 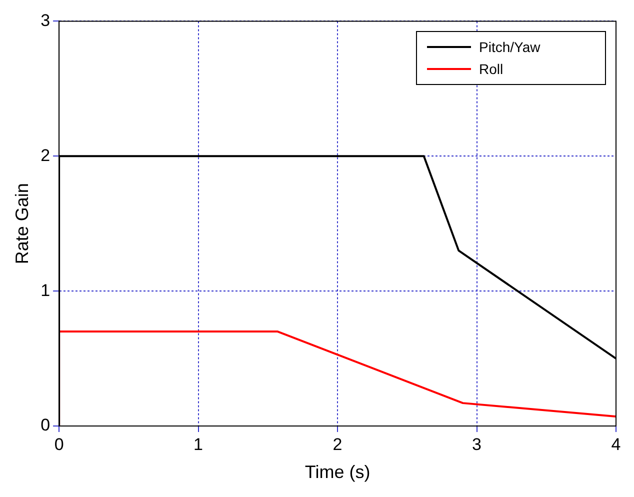 What do you see at coordinates (45, 155) in the screenshot?
I see `y-tick-label: 2` at bounding box center [45, 155].